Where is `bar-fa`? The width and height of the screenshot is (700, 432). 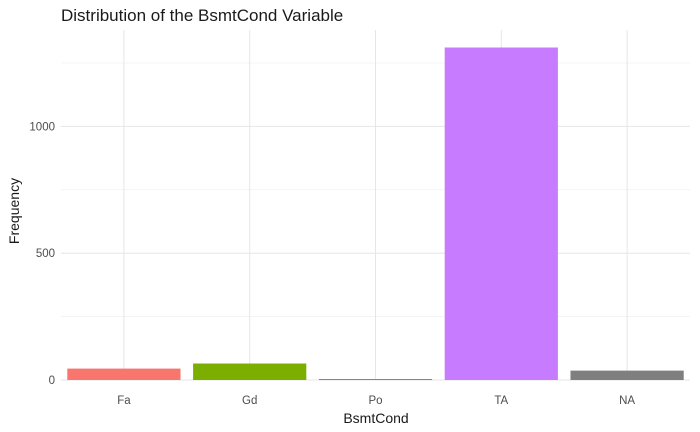 bar-fa is located at coordinates (124, 374).